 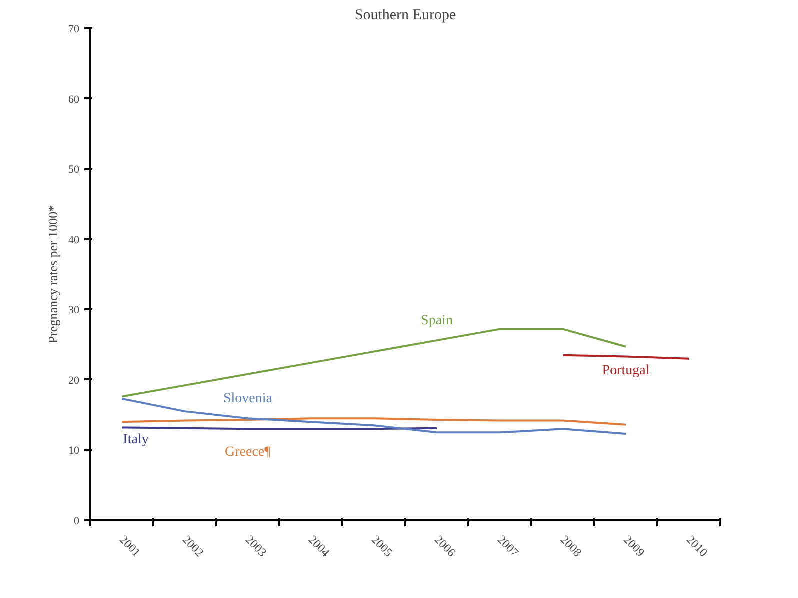 What do you see at coordinates (136, 440) in the screenshot?
I see `series-label: Italy` at bounding box center [136, 440].